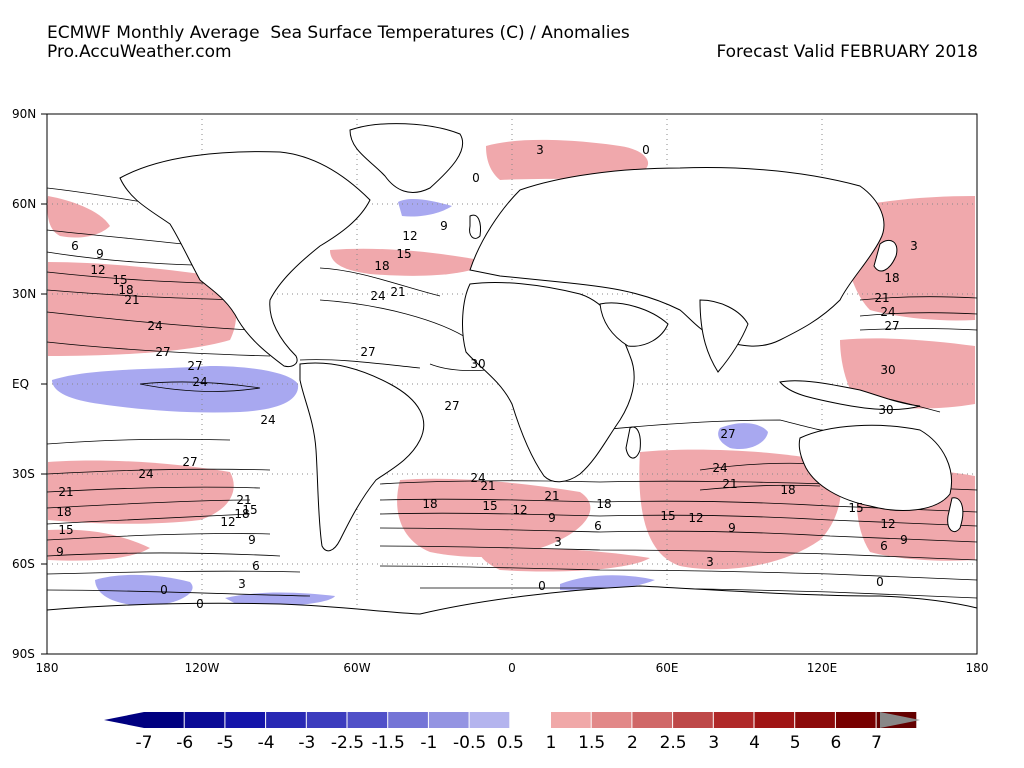  What do you see at coordinates (256, 566) in the screenshot?
I see `contour-label: 6` at bounding box center [256, 566].